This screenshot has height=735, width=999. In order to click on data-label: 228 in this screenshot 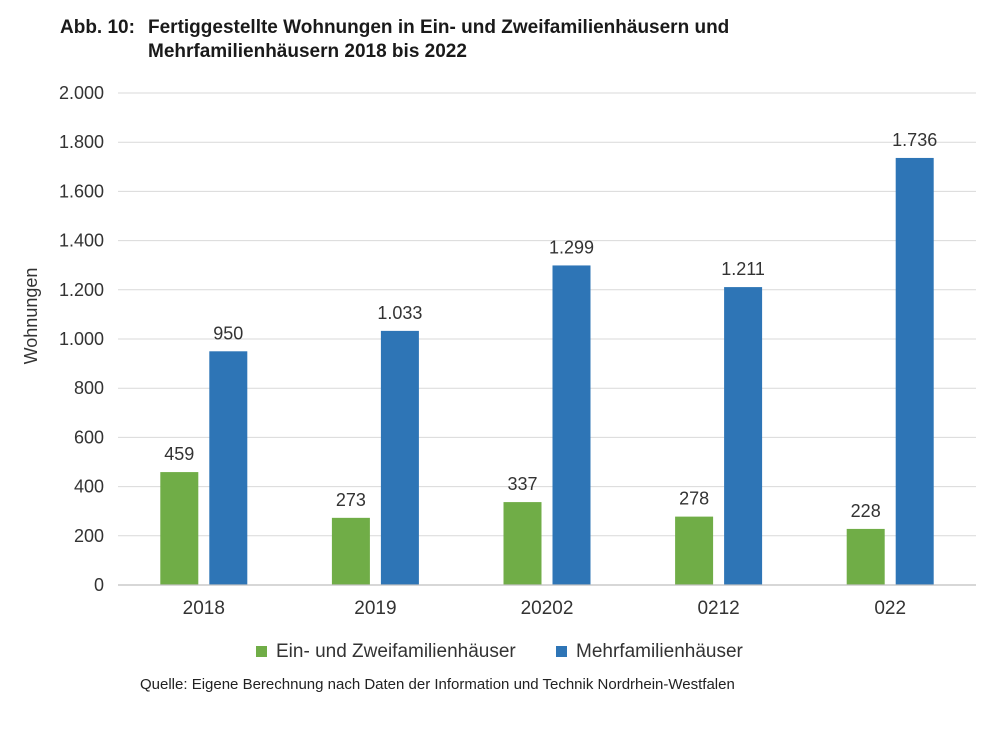, I will do `click(866, 511)`.